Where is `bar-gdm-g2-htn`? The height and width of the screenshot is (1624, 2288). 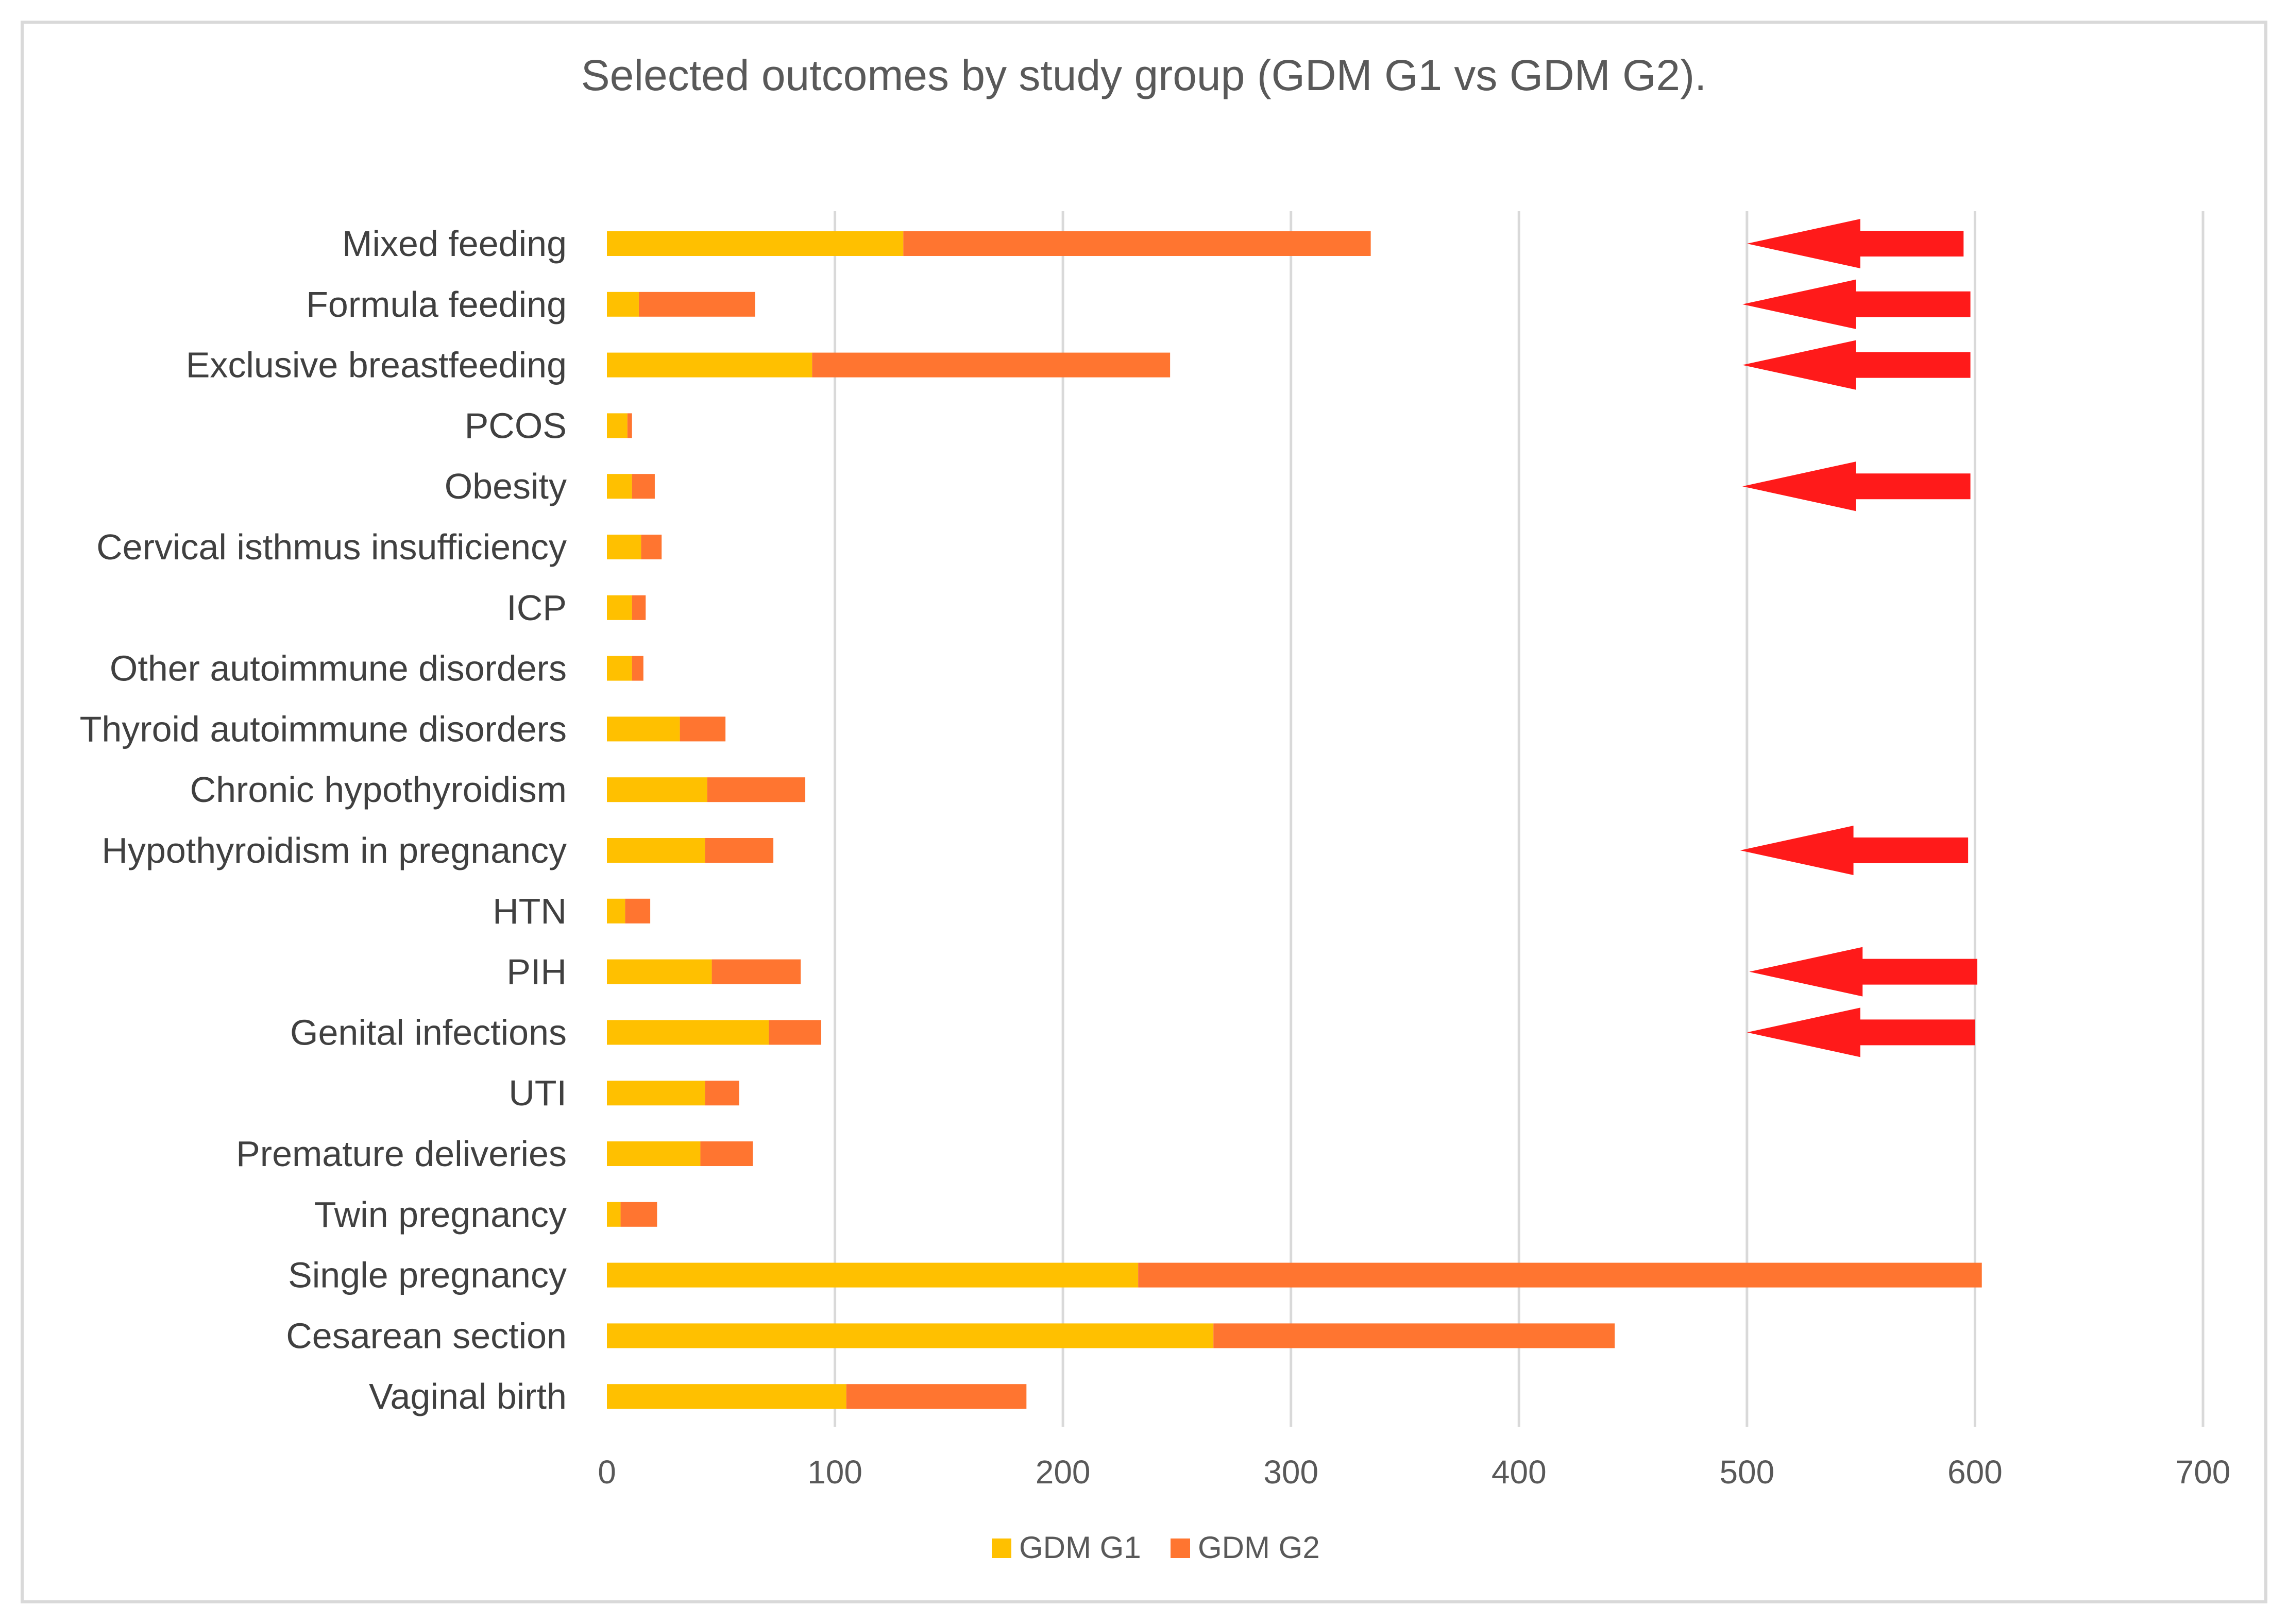 bar-gdm-g2-htn is located at coordinates (638, 911).